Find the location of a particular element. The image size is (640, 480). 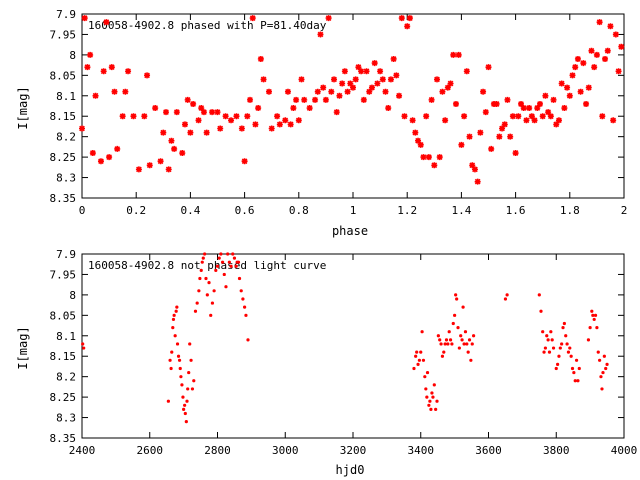

y-tick-label: 7.9 is located at coordinates (66, 254).